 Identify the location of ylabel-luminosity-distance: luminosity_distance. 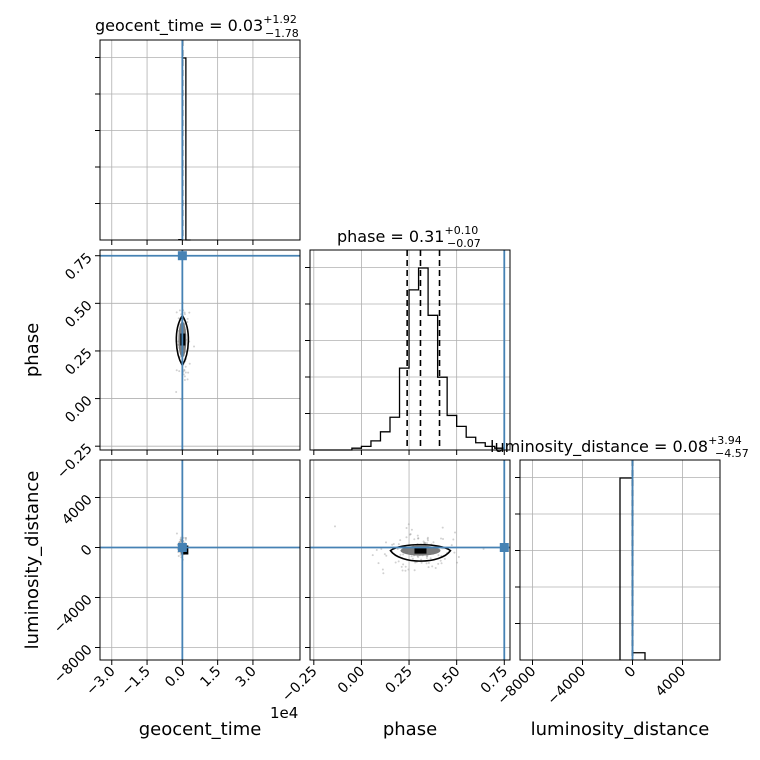
(32, 560).